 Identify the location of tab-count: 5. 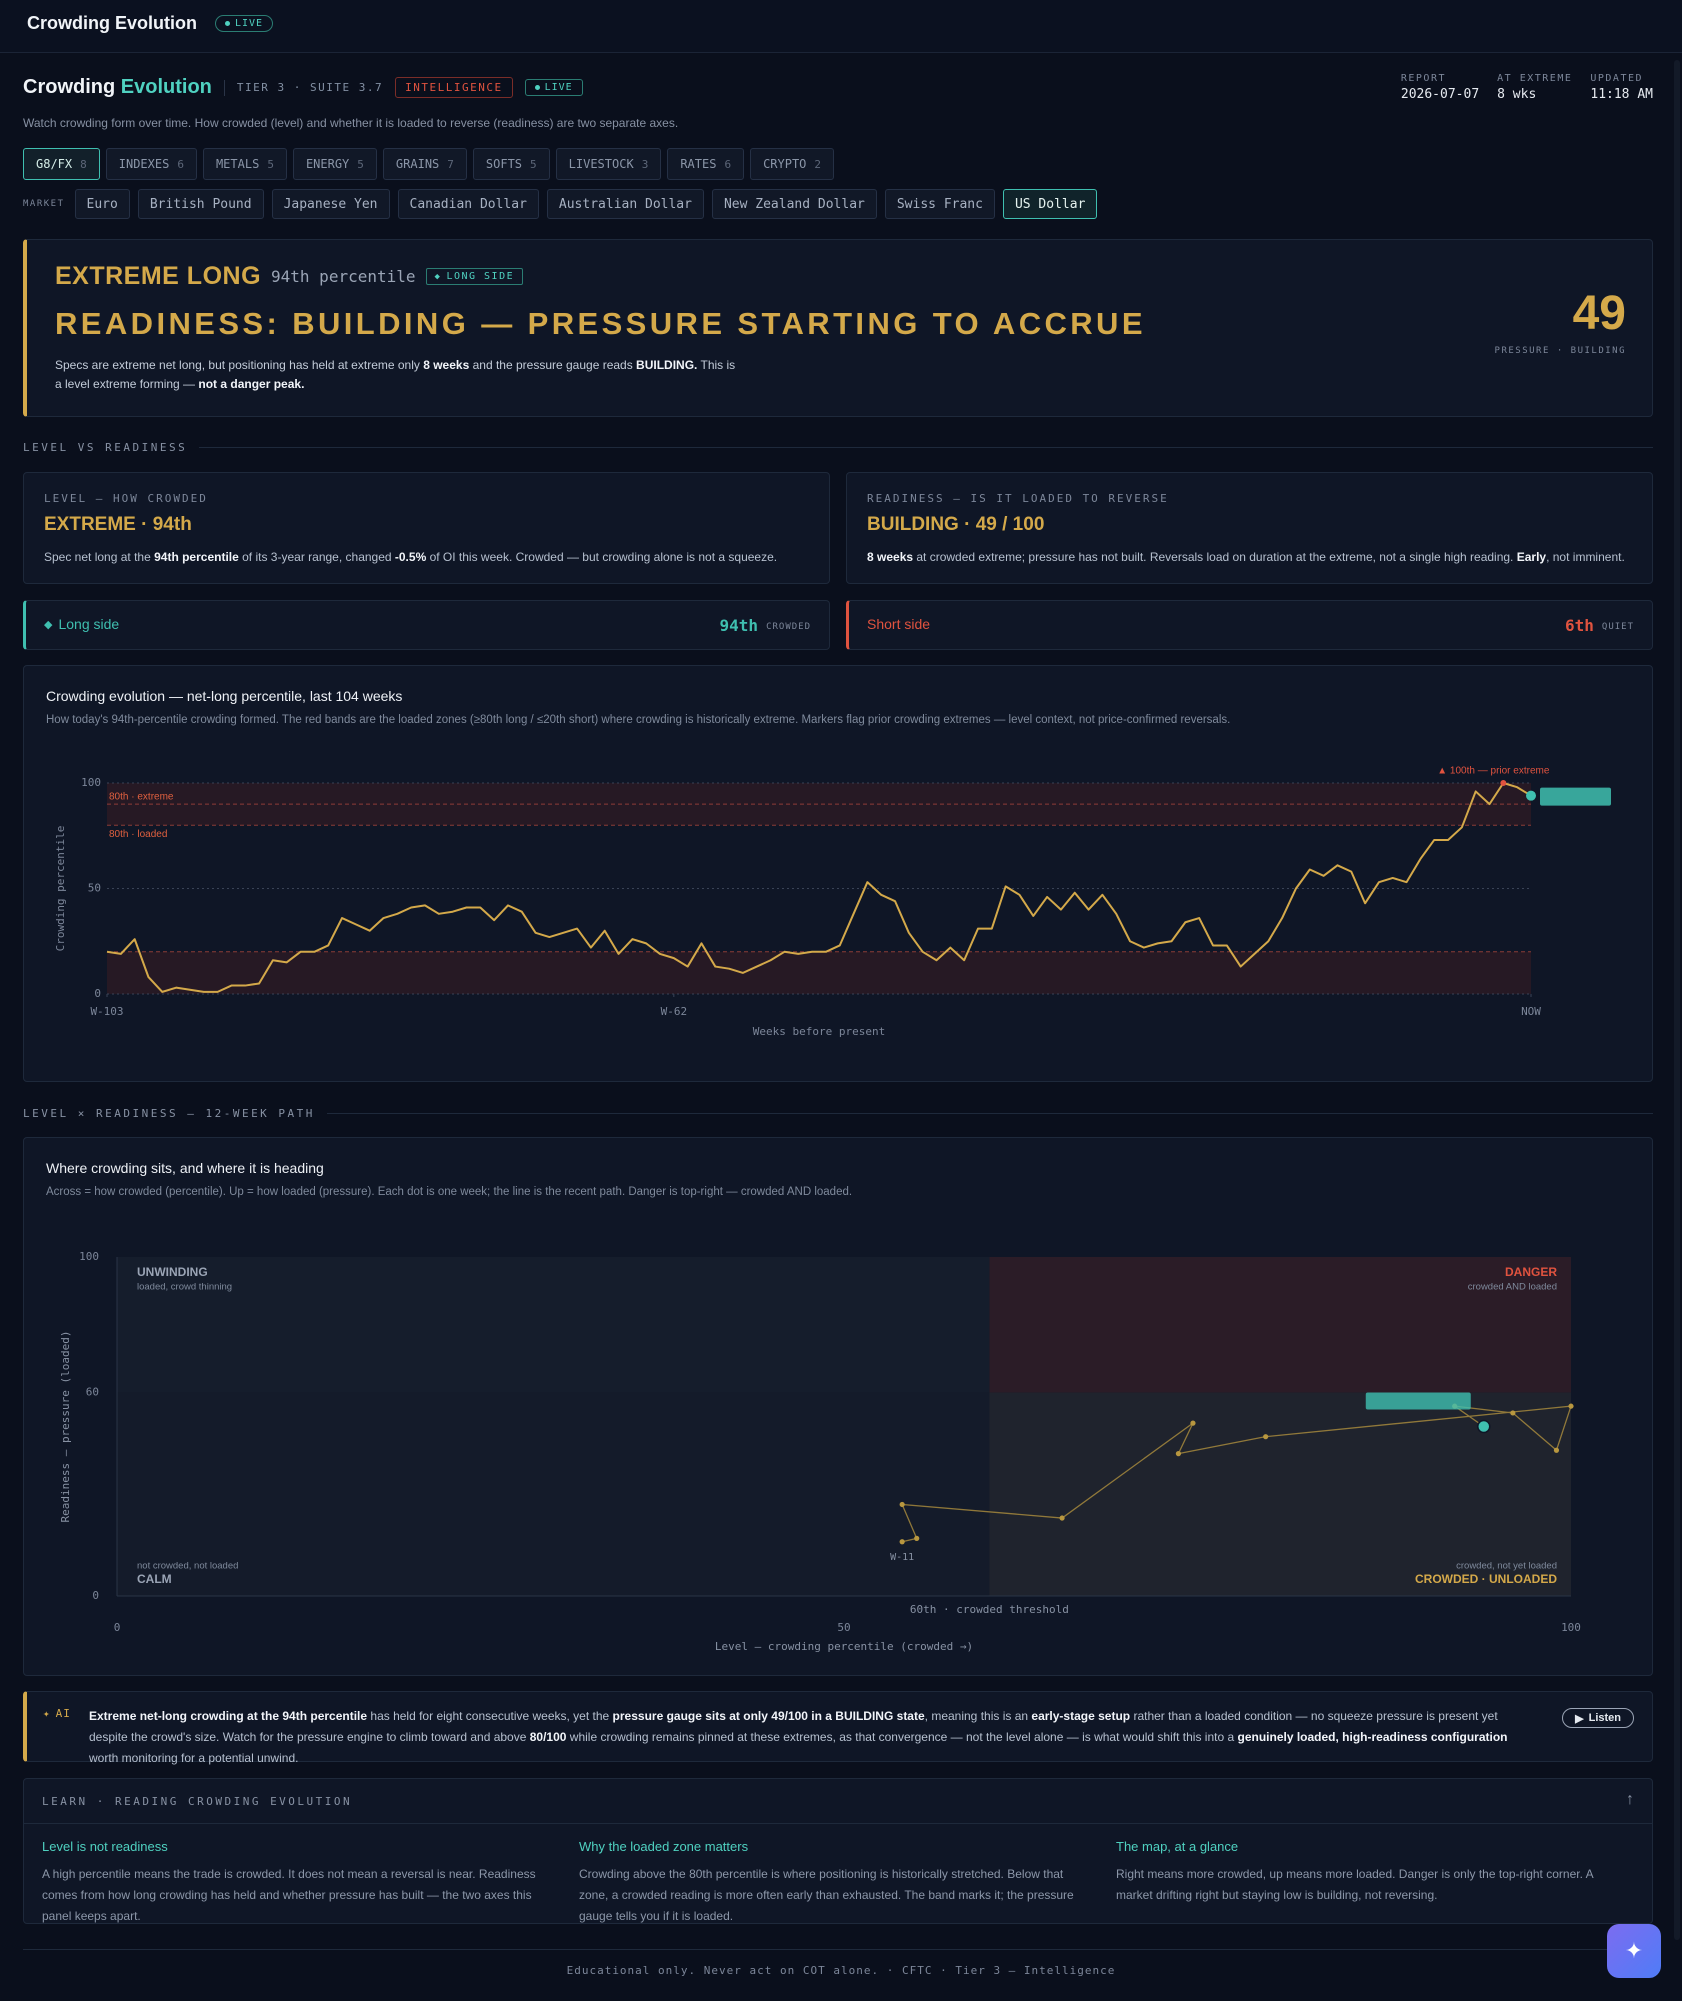
(533, 164).